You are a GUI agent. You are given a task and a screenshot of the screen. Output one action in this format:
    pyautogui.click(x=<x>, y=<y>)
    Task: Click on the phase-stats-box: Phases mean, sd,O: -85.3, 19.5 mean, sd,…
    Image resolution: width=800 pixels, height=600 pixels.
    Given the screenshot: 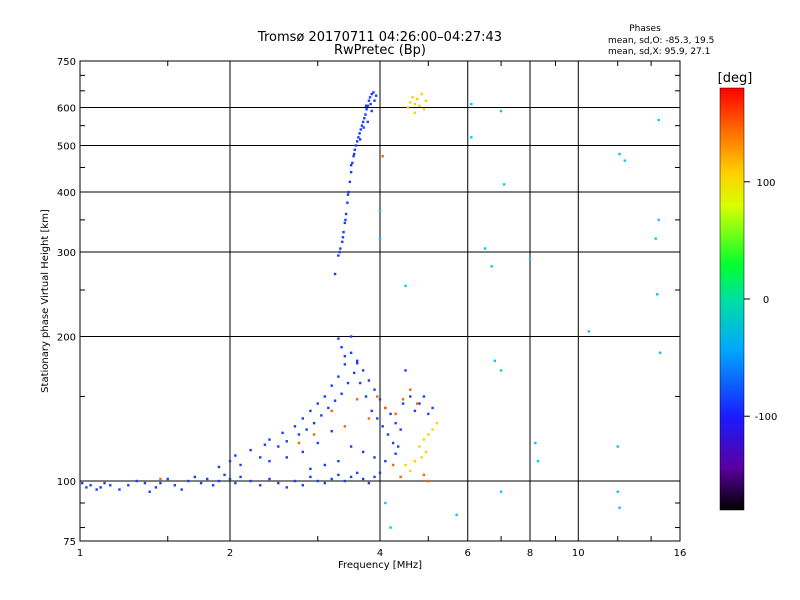 What is the action you would take?
    pyautogui.click(x=661, y=40)
    